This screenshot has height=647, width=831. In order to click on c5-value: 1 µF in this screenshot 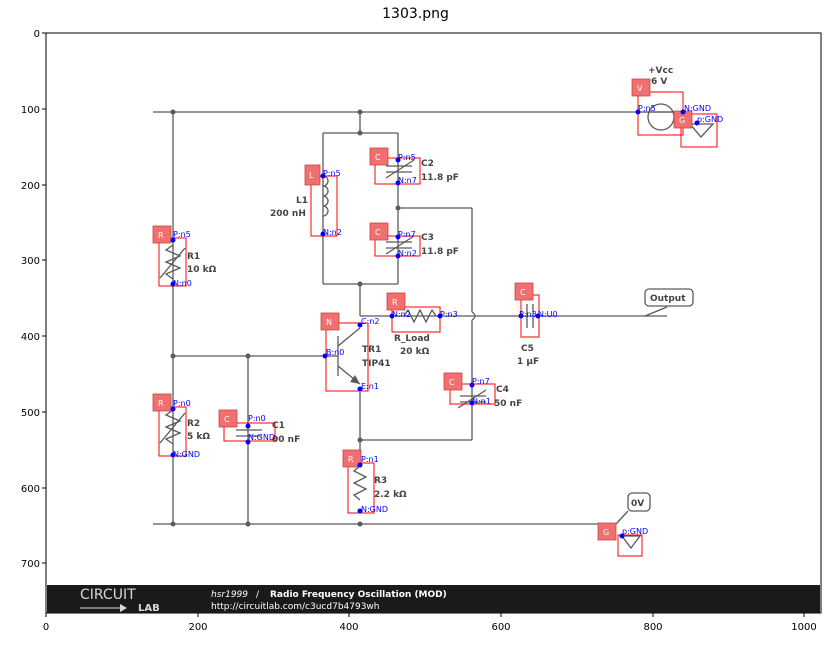, I will do `click(528, 362)`.